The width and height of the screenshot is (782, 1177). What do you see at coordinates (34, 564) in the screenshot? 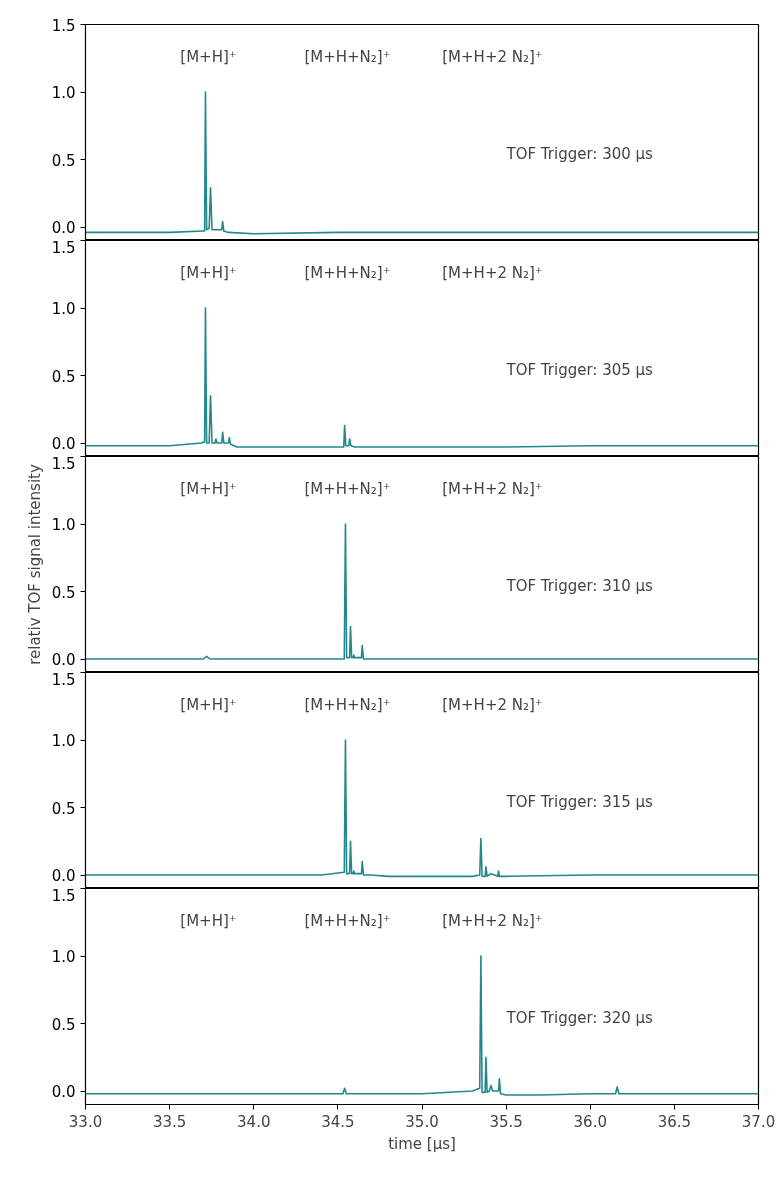
I see `y-axis-title: relativ TOF signal intensity` at bounding box center [34, 564].